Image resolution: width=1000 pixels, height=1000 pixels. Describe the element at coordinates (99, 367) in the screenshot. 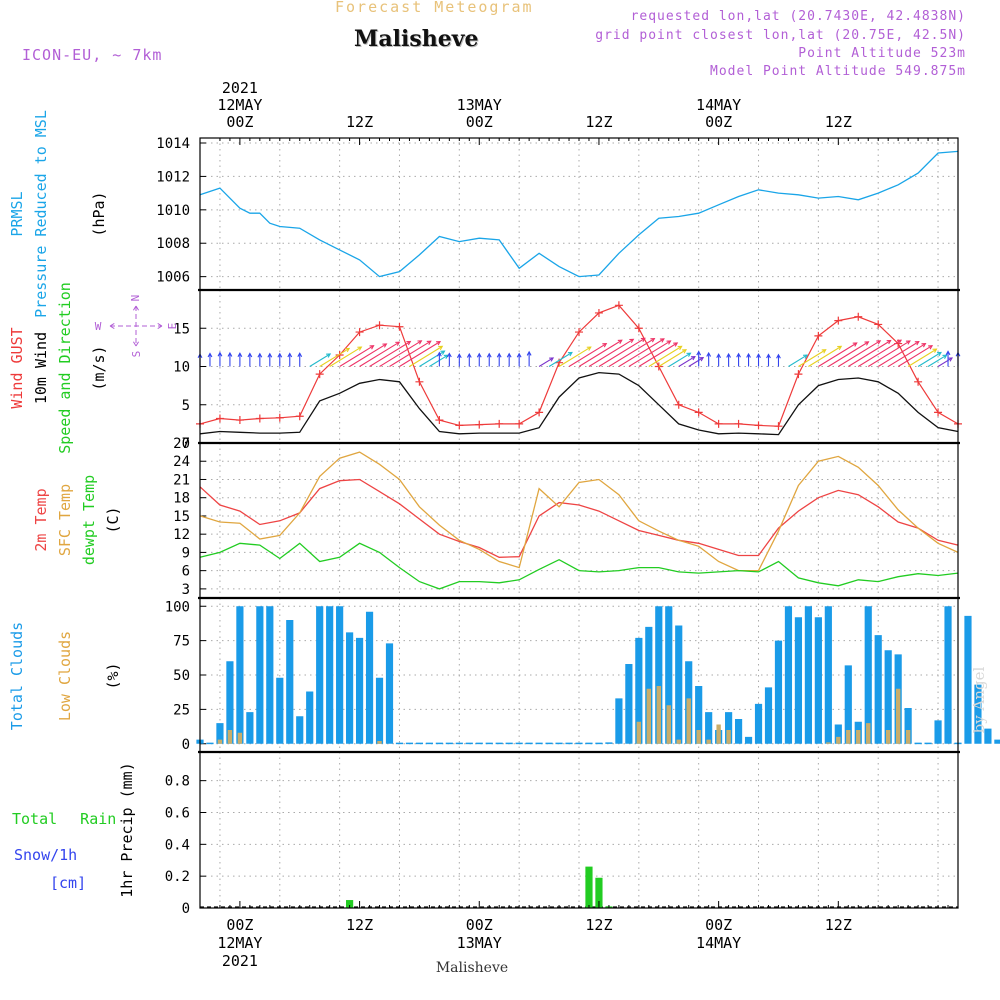

I see `wind-unit-label: (m/s)` at that location.